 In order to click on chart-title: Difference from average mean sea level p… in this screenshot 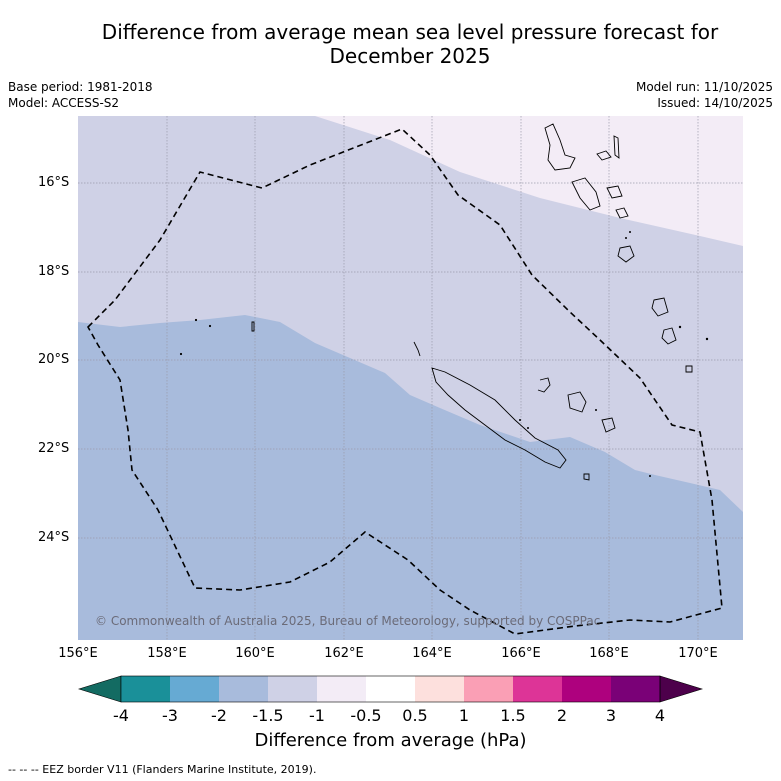, I will do `click(410, 44)`.